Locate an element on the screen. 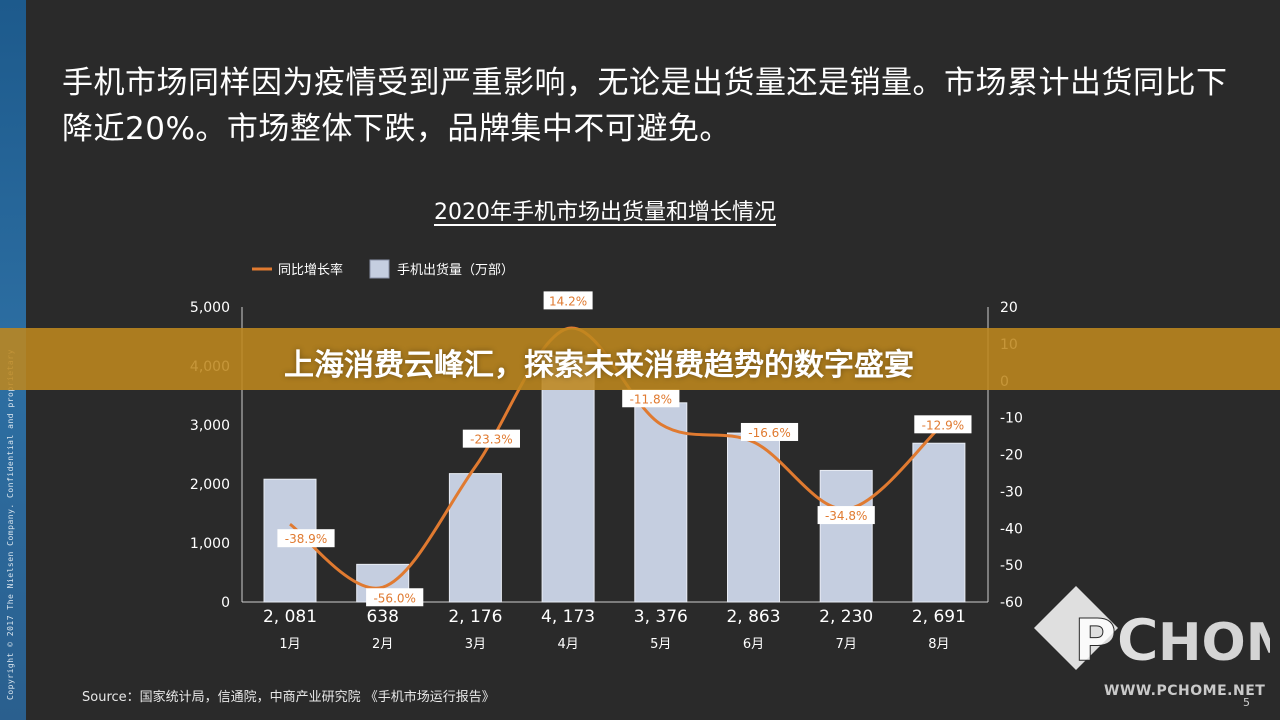  line-value-label: 14.2% is located at coordinates (568, 301).